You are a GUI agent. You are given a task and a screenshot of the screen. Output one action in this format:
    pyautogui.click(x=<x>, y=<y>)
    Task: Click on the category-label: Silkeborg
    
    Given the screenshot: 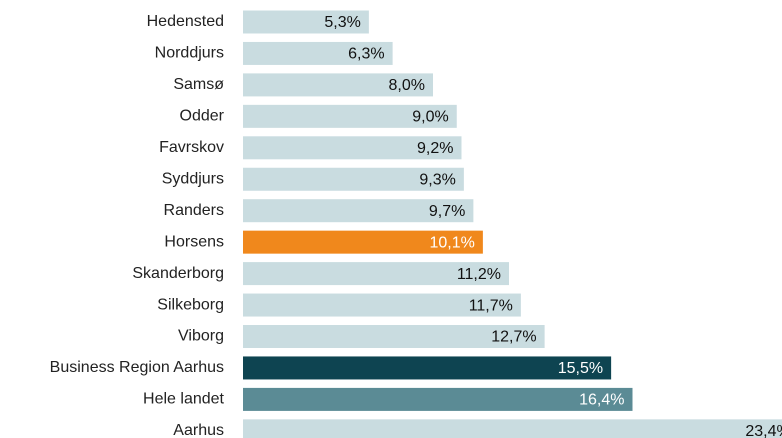 What is the action you would take?
    pyautogui.click(x=190, y=304)
    